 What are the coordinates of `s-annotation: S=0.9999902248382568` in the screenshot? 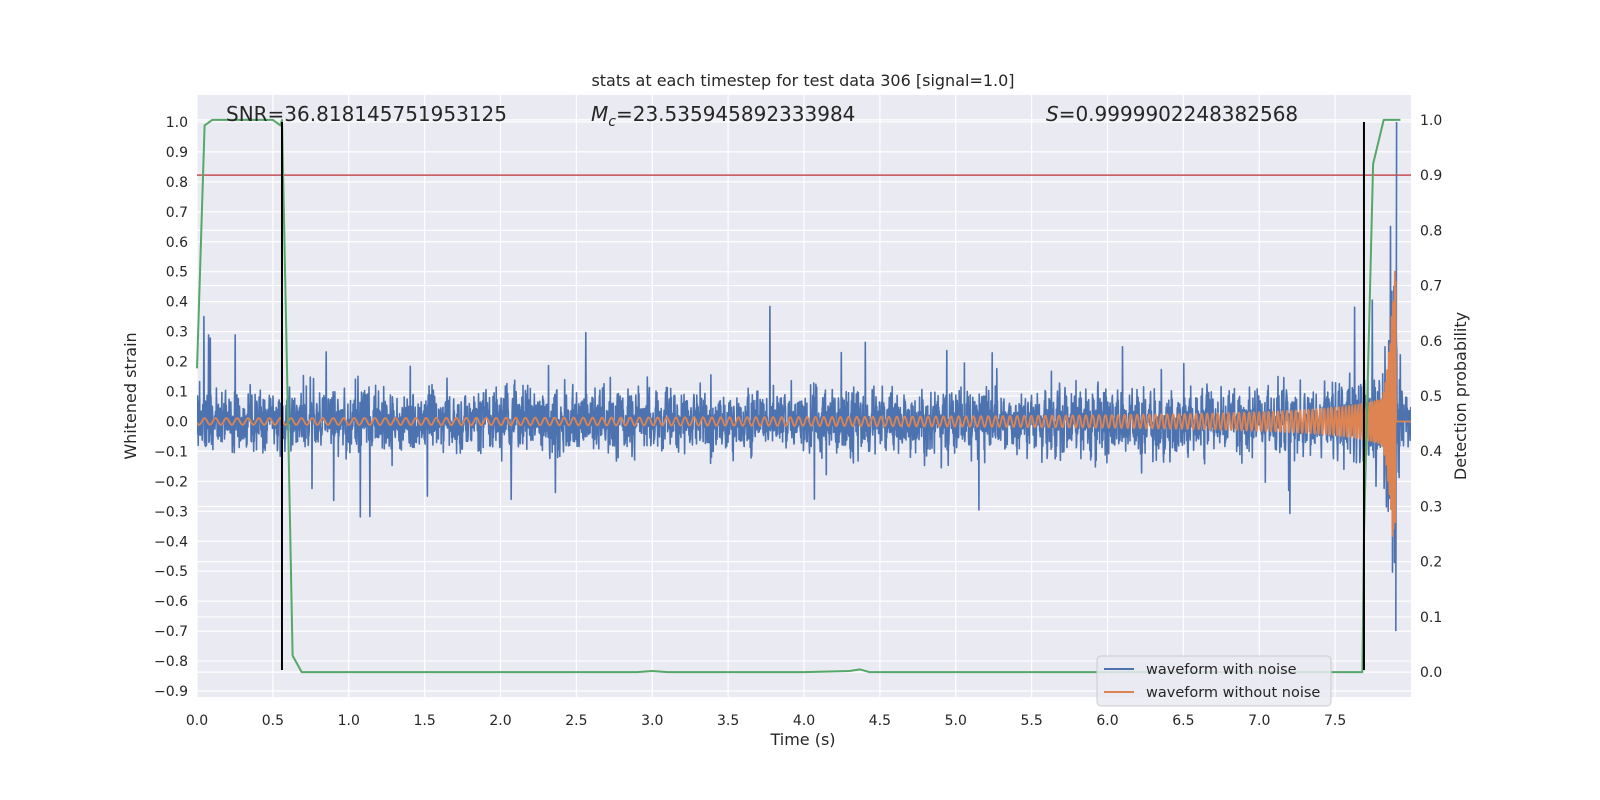 It's located at (1172, 114).